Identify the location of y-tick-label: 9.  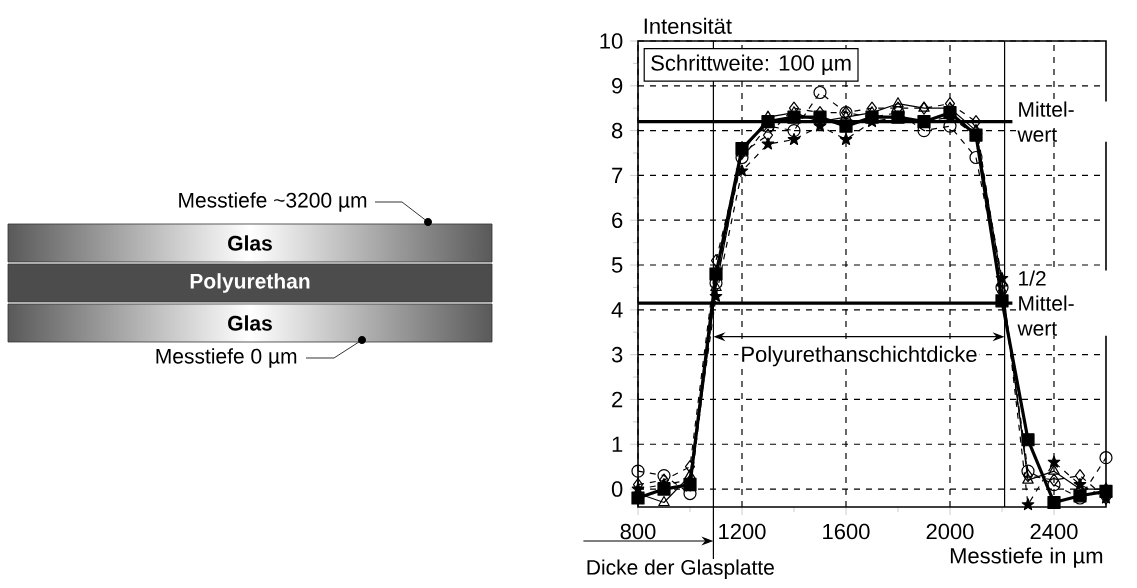
(617, 86).